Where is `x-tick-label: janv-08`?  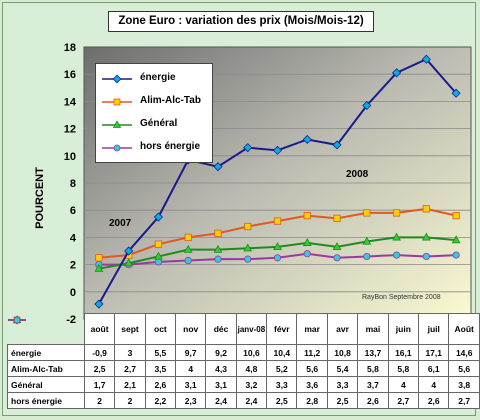
x-tick-label: janv-08 is located at coordinates (251, 329).